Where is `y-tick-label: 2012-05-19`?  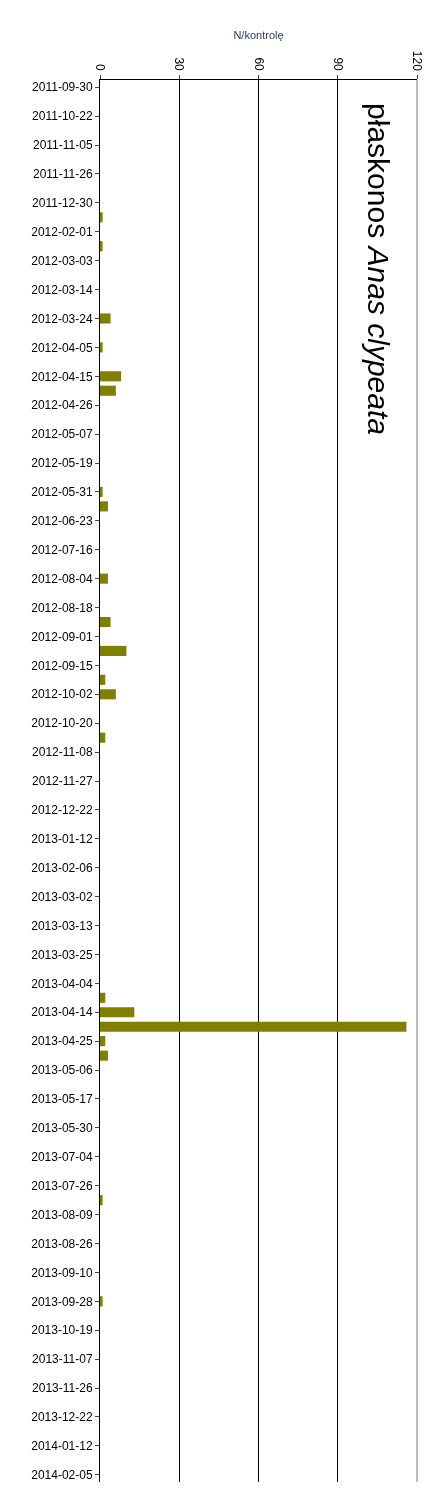
y-tick-label: 2012-05-19 is located at coordinates (62, 463).